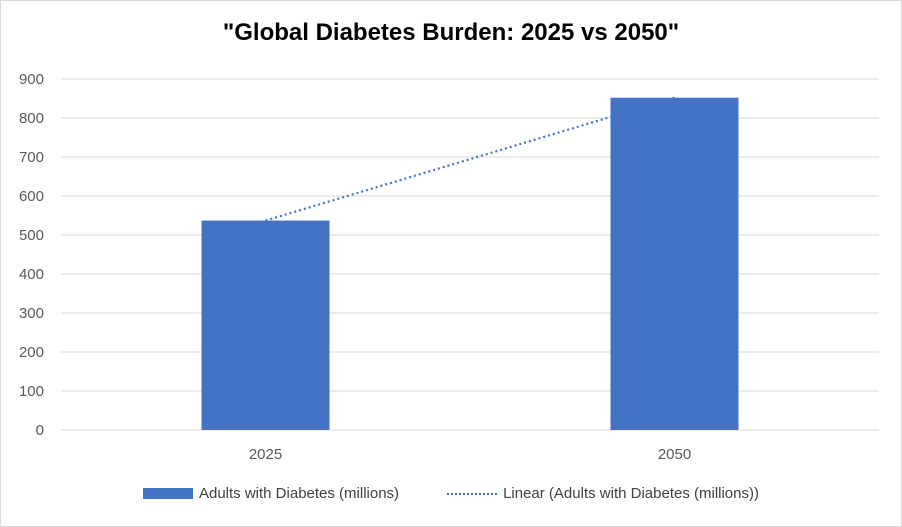 The width and height of the screenshot is (902, 527). Describe the element at coordinates (31, 157) in the screenshot. I see `y-tick-label: 700` at that location.